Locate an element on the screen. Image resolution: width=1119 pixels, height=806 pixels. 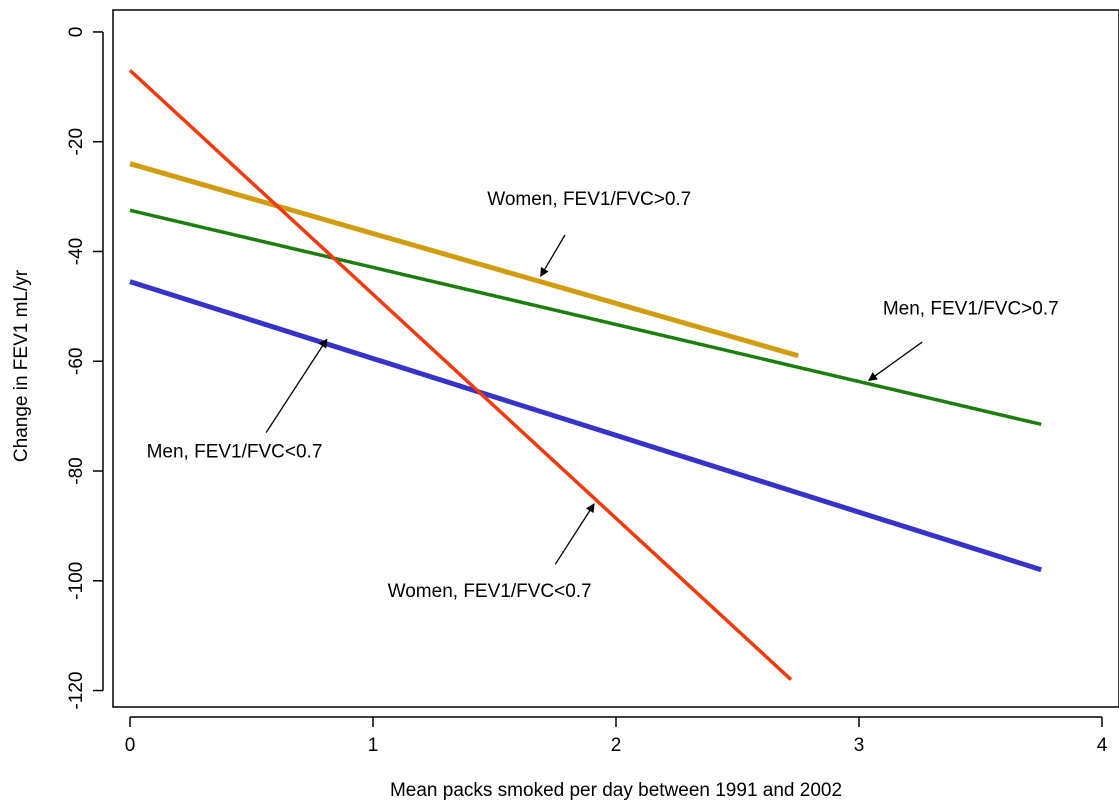
y-axis: 0 -20 -40 -60 -80 -100 -120 is located at coordinates (85, 368).